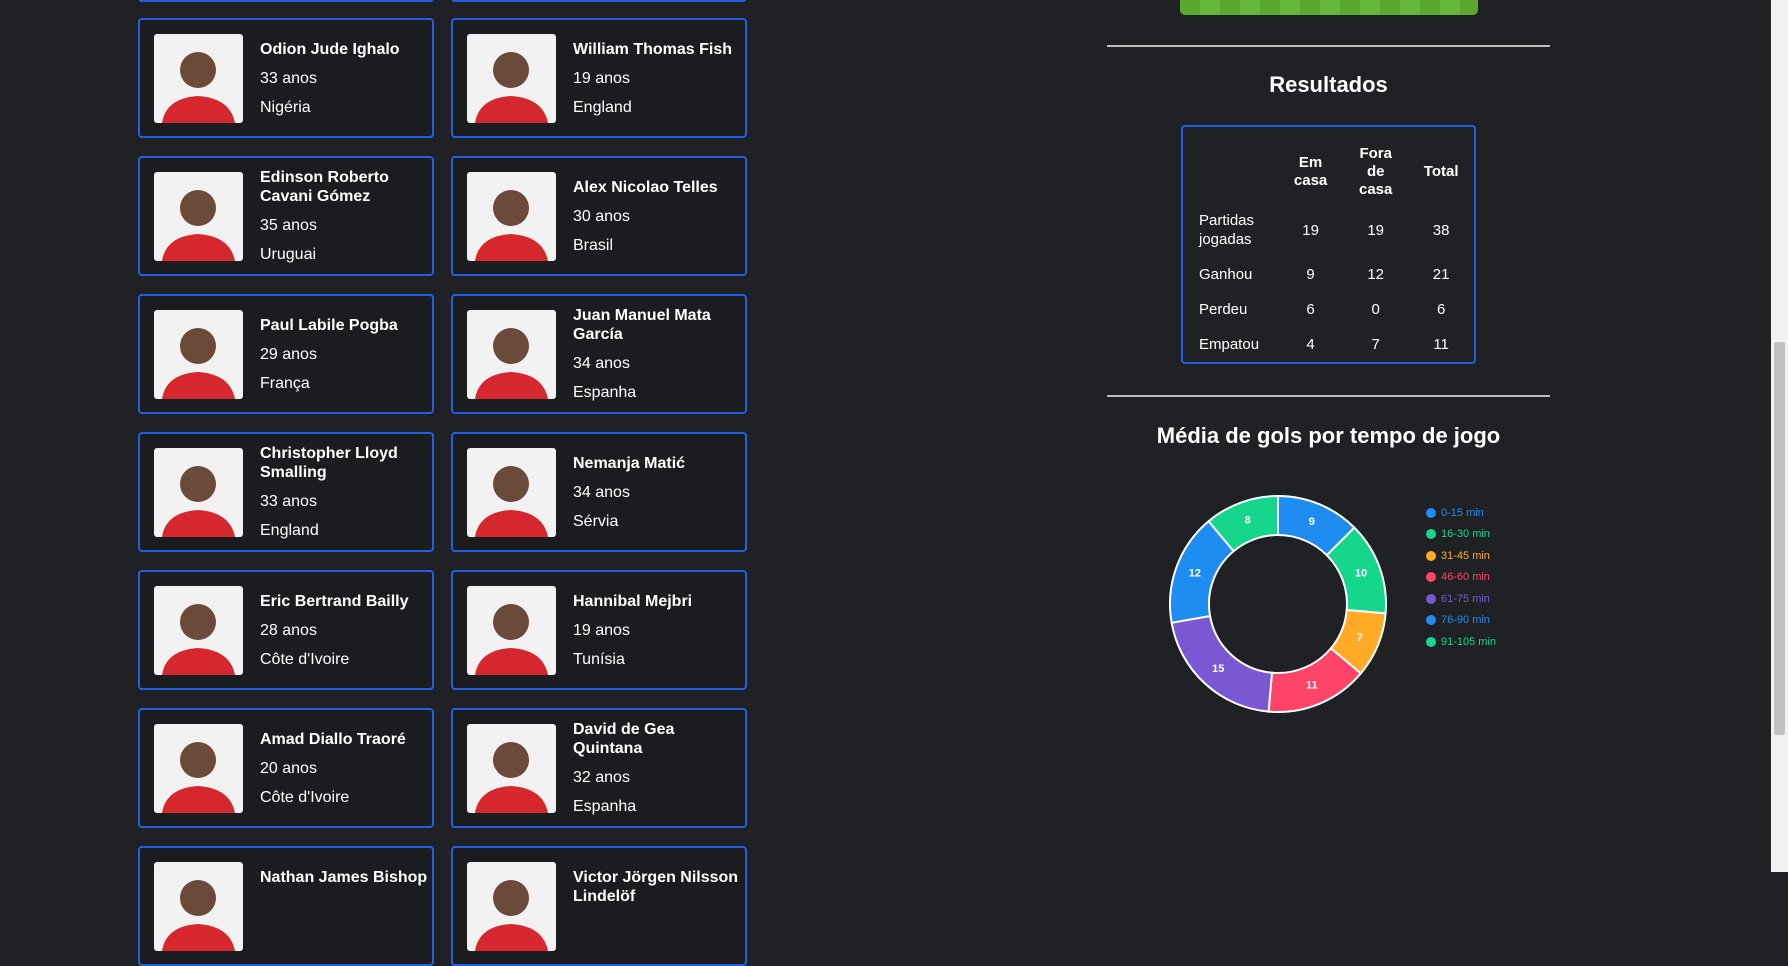  I want to click on player-country: Uruguai, so click(288, 254).